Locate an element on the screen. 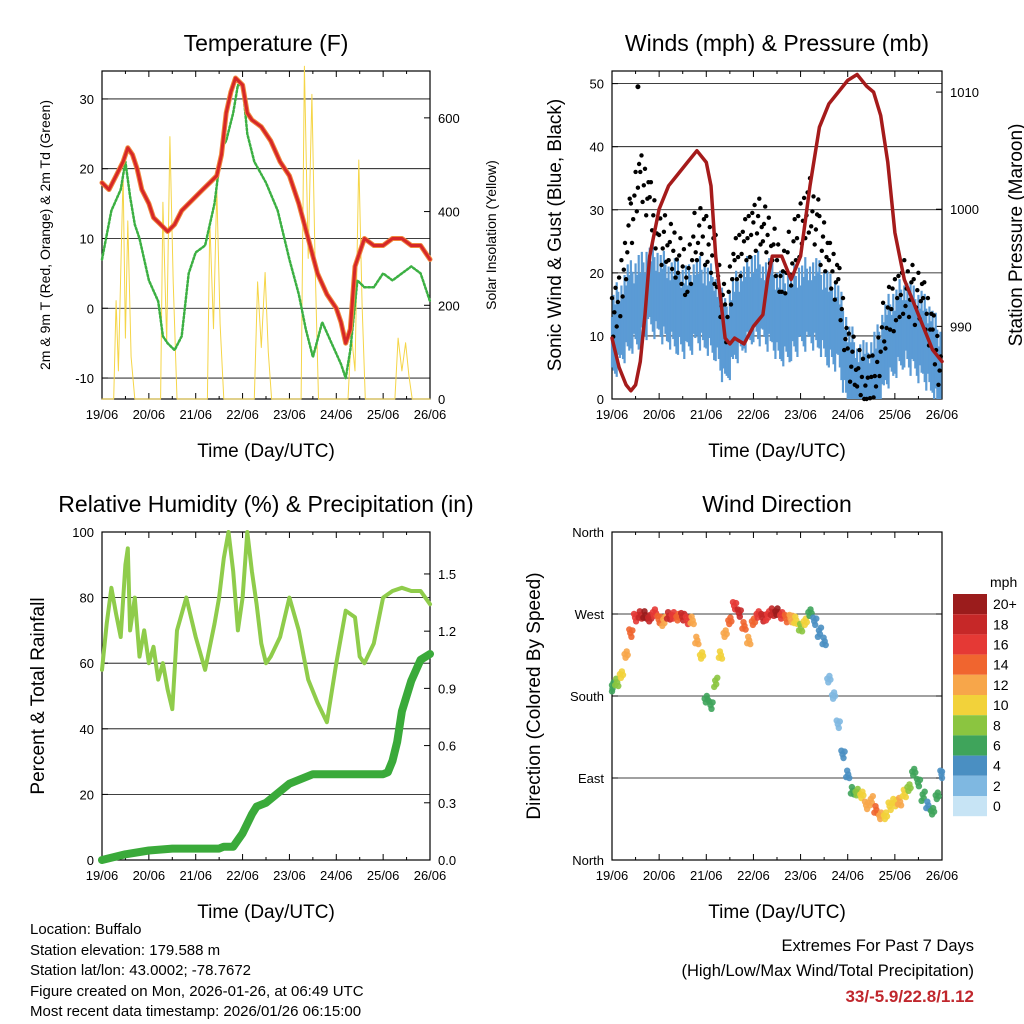 This screenshot has height=1024, width=1024. legend-swatch-20+ is located at coordinates (970, 604).